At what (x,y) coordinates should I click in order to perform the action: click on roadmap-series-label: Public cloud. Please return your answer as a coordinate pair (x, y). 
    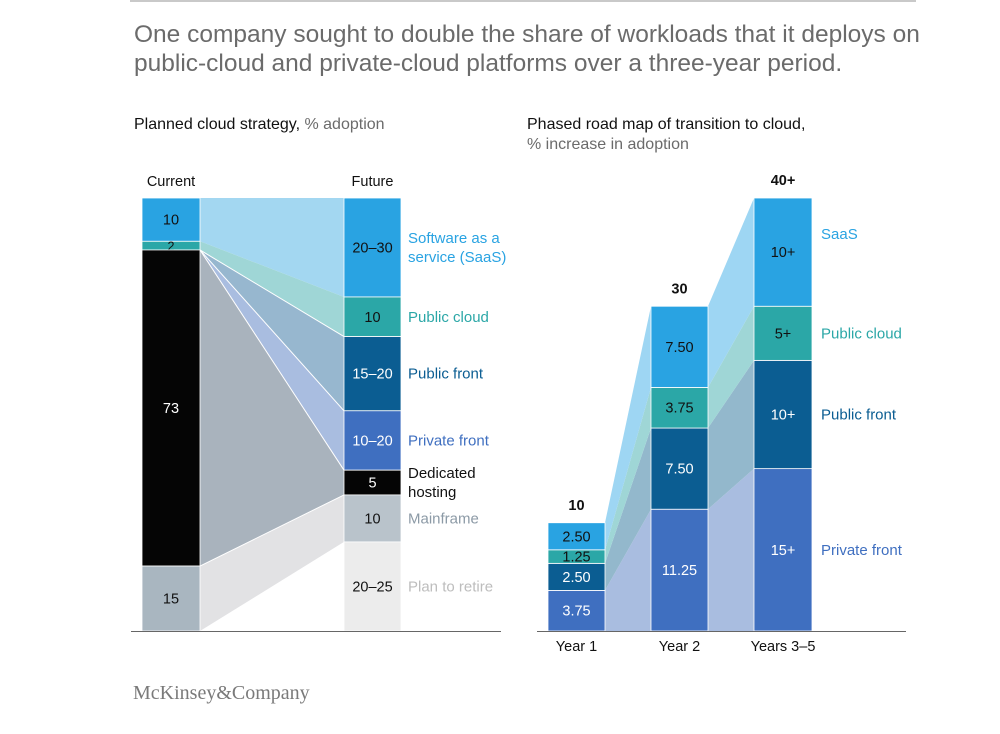
    Looking at the image, I should click on (861, 333).